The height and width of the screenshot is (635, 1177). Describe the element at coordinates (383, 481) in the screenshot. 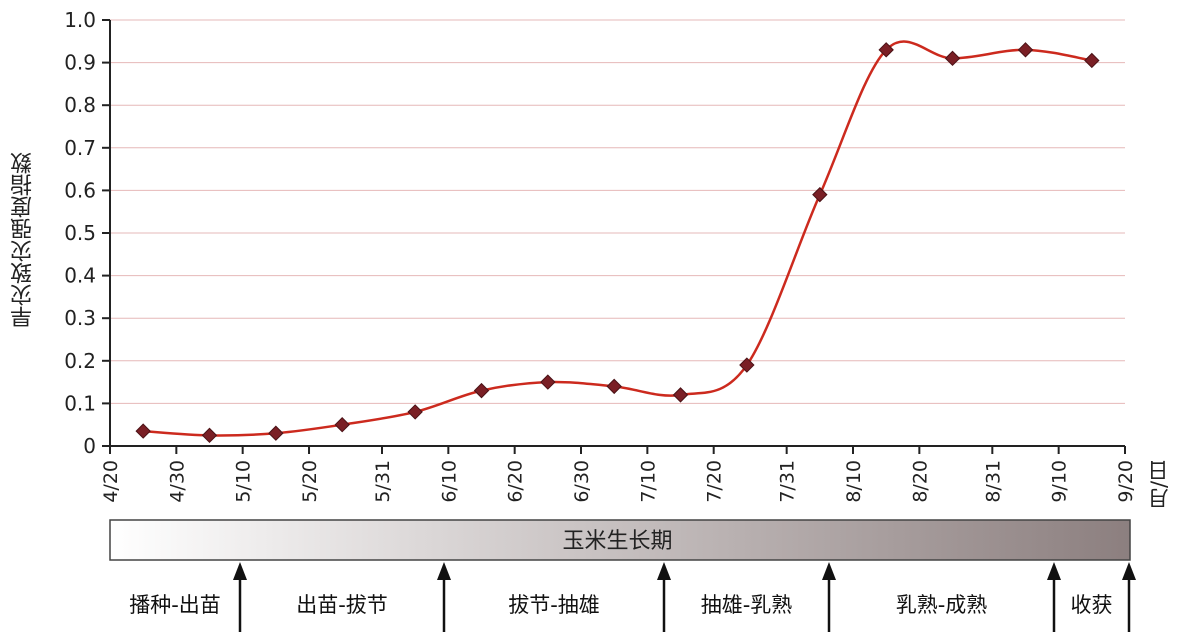

I see `x-tick-label: 5/31` at that location.